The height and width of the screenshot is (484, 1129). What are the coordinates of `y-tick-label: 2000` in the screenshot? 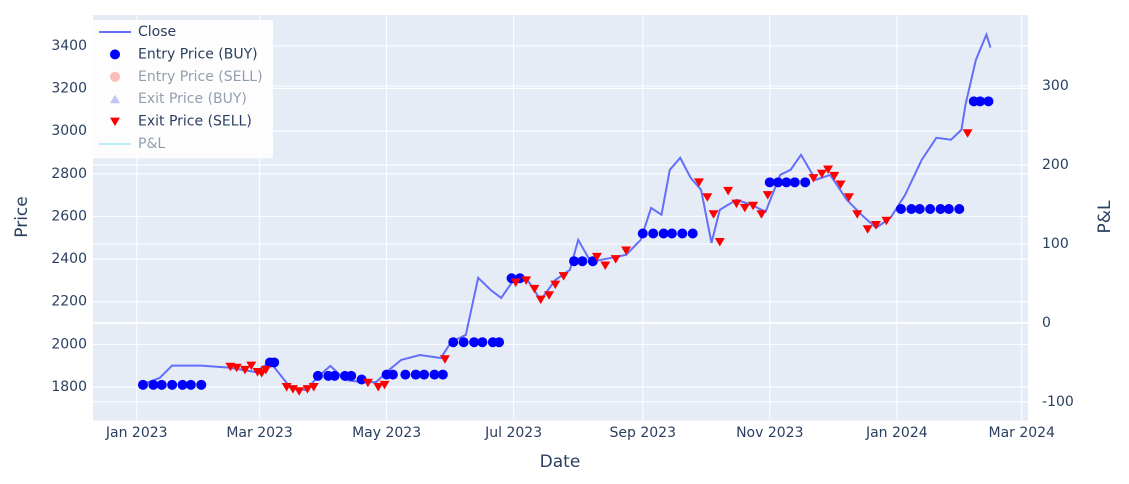 It's located at (69, 344).